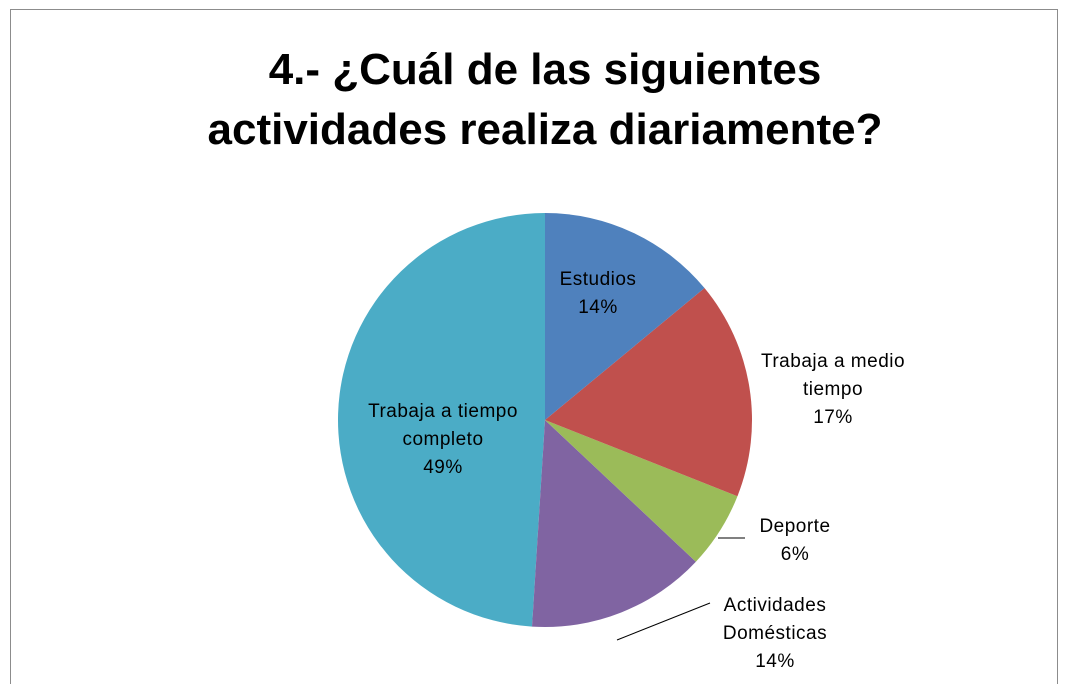 Image resolution: width=1069 pixels, height=684 pixels. Describe the element at coordinates (795, 541) in the screenshot. I see `data-label: Deporte 6%` at that location.